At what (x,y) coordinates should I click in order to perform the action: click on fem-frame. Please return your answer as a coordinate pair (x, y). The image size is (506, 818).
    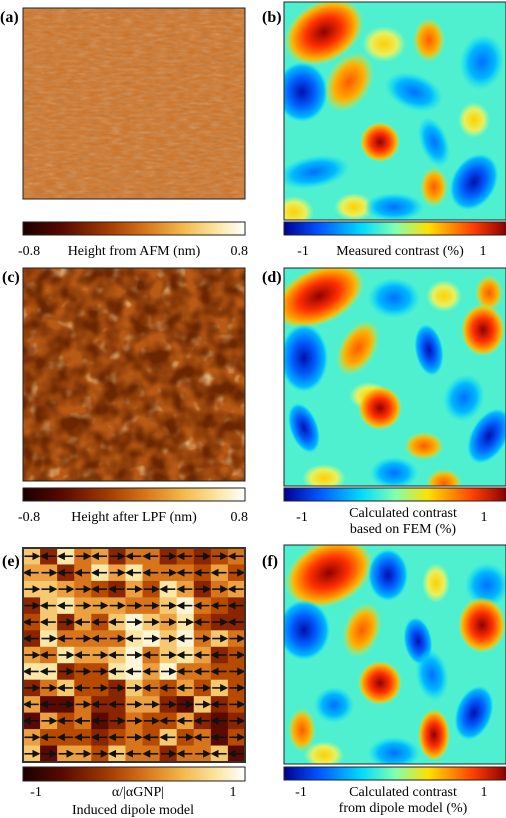
    Looking at the image, I should click on (394, 377).